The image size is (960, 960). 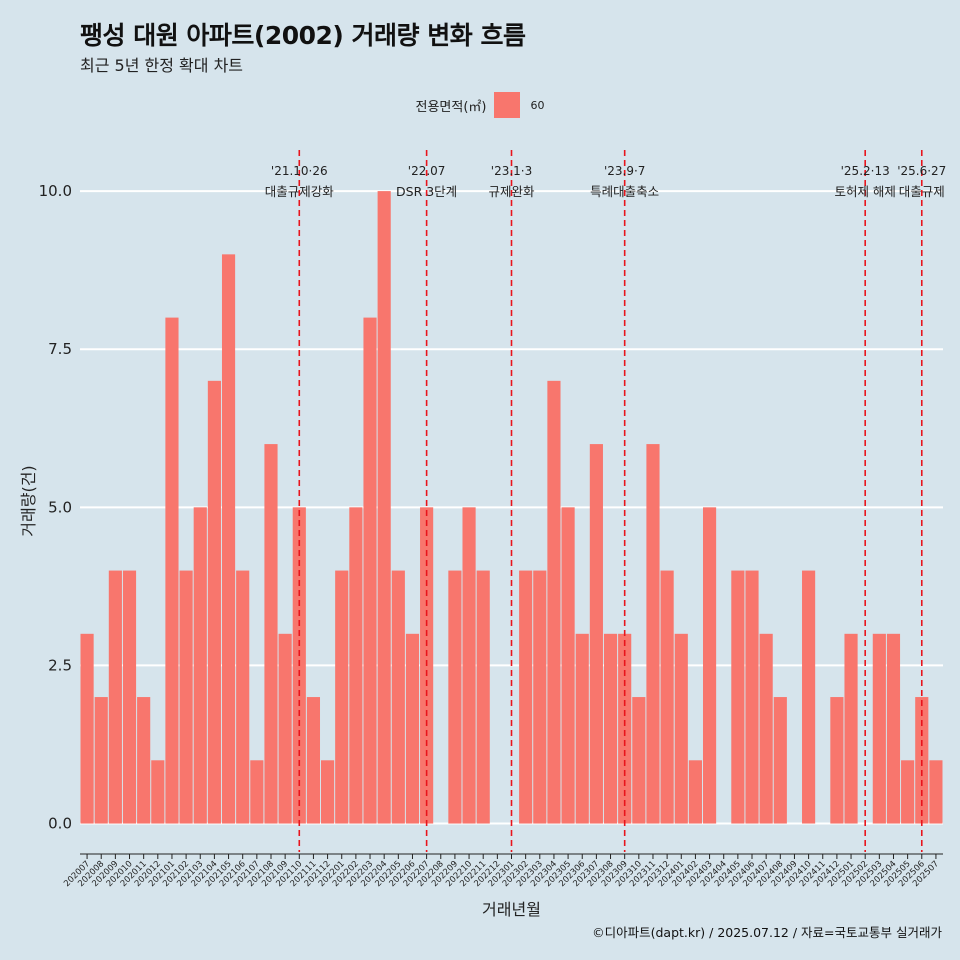 I want to click on event-label: 규제완화, so click(x=511, y=191).